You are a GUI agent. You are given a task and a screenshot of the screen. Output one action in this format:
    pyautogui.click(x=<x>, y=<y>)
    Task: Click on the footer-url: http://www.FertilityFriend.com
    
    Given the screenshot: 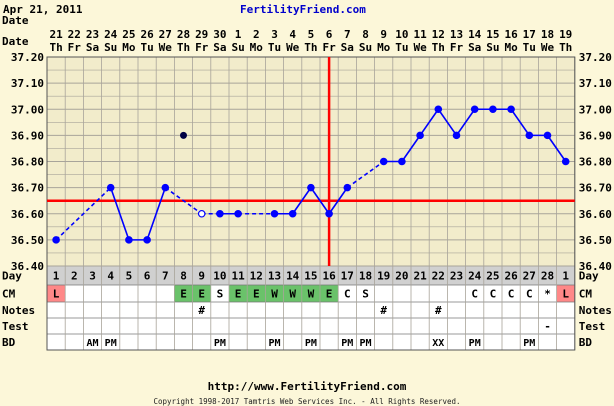 What is the action you would take?
    pyautogui.click(x=307, y=386)
    